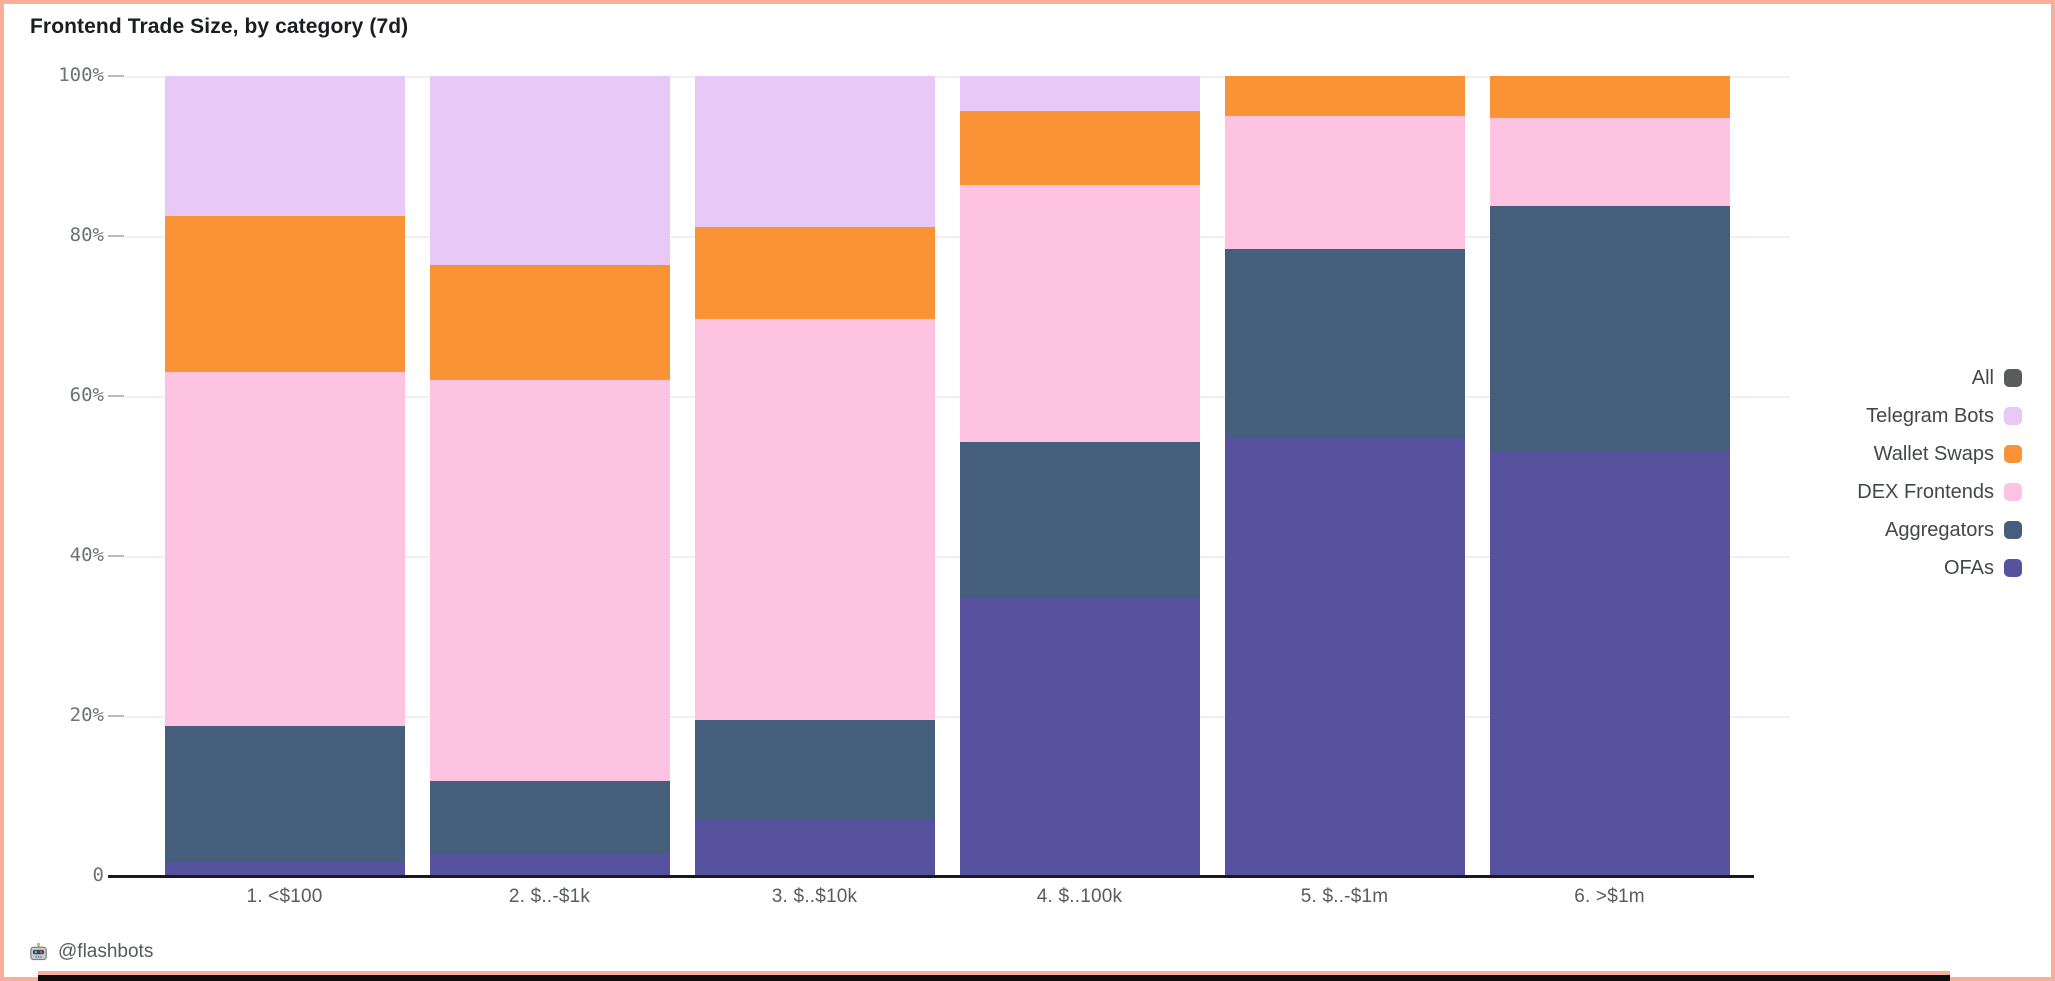 This screenshot has height=981, width=2055. I want to click on legend-item-all: All, so click(1997, 378).